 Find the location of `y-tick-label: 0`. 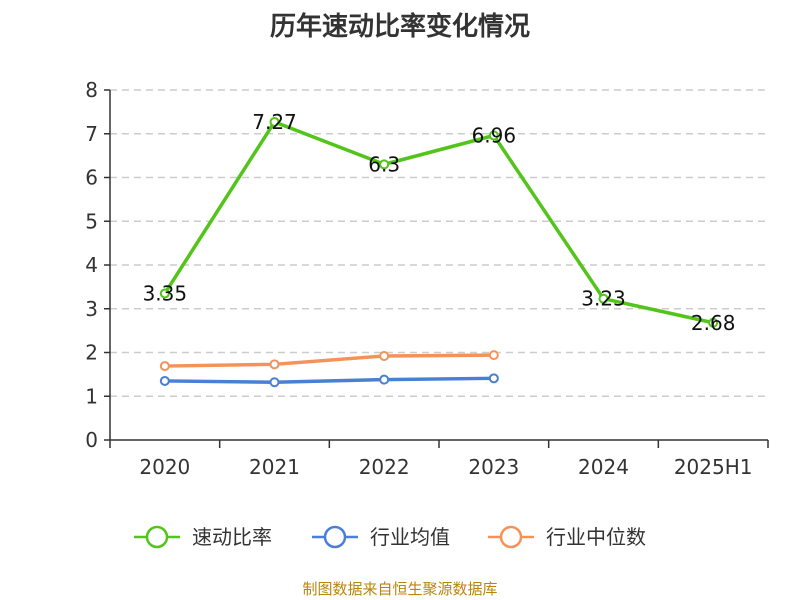

y-tick-label: 0 is located at coordinates (91, 440).